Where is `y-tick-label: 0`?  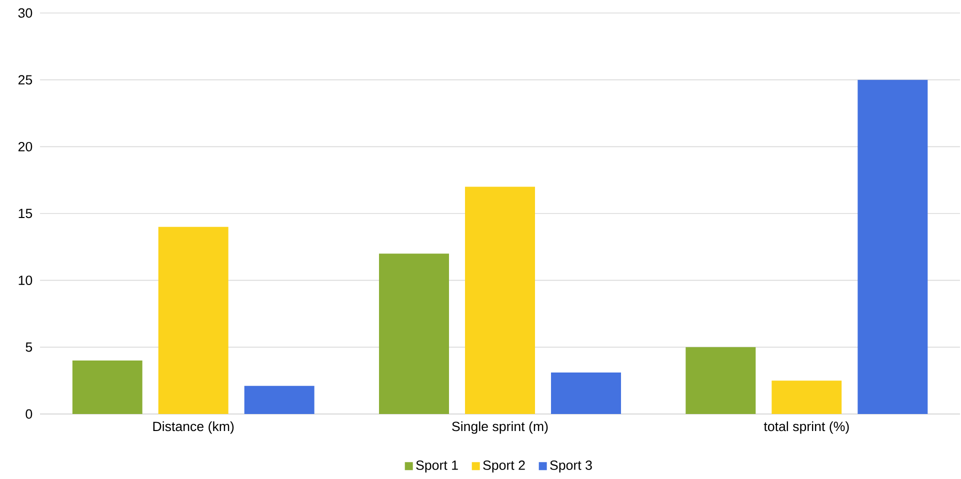
y-tick-label: 0 is located at coordinates (29, 414).